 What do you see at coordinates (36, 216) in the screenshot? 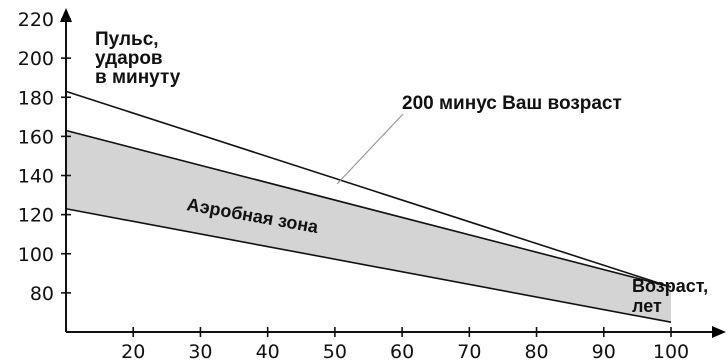
I see `y-tick-label: 120` at bounding box center [36, 216].